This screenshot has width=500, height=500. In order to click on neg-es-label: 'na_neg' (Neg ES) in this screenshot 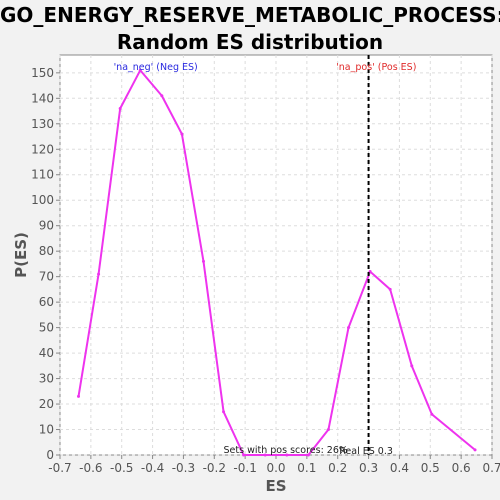, I will do `click(156, 67)`.